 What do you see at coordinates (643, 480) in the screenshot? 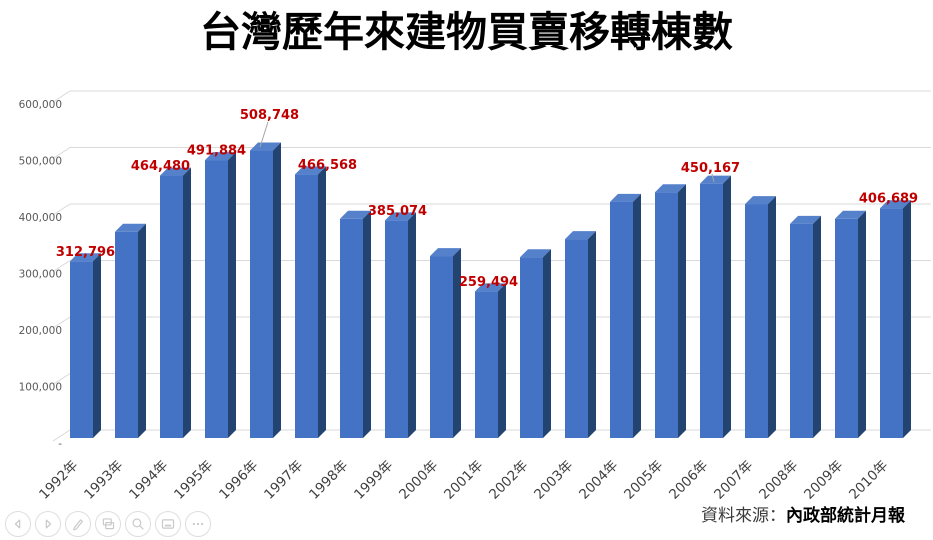
I see `x-axis-label: 2005年` at bounding box center [643, 480].